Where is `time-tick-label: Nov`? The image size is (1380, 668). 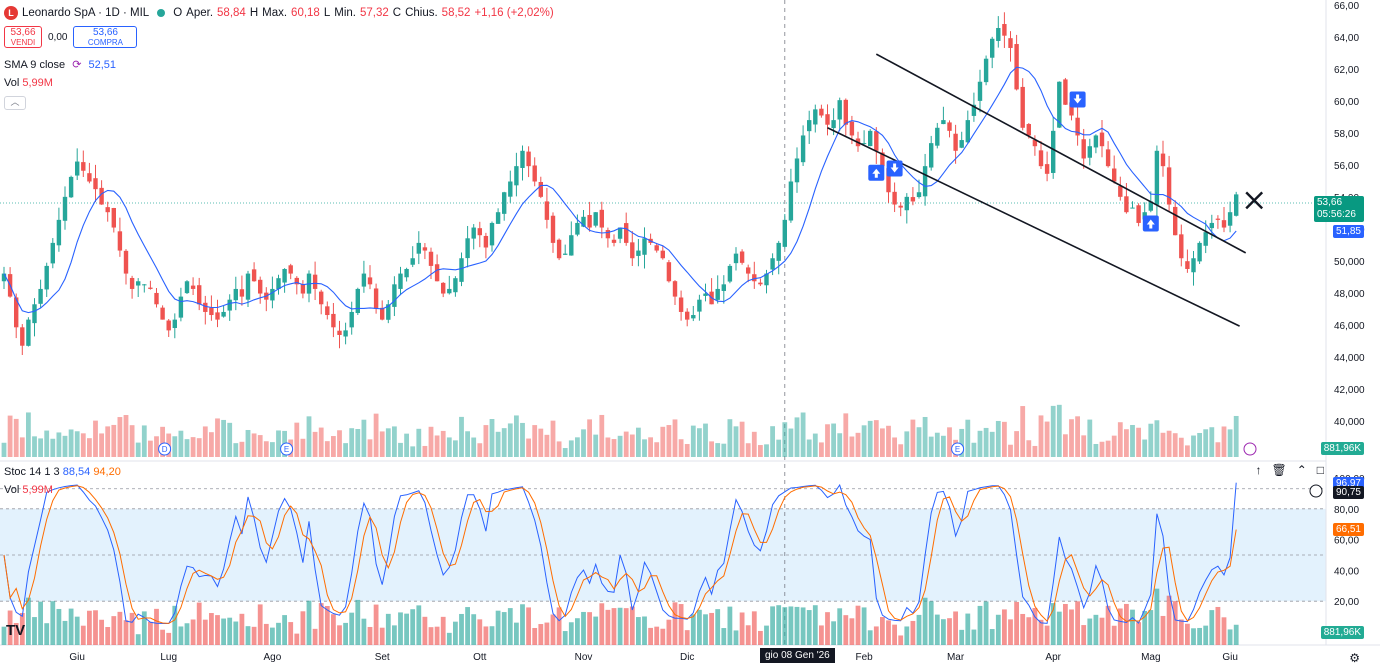
time-tick-label: Nov is located at coordinates (584, 657).